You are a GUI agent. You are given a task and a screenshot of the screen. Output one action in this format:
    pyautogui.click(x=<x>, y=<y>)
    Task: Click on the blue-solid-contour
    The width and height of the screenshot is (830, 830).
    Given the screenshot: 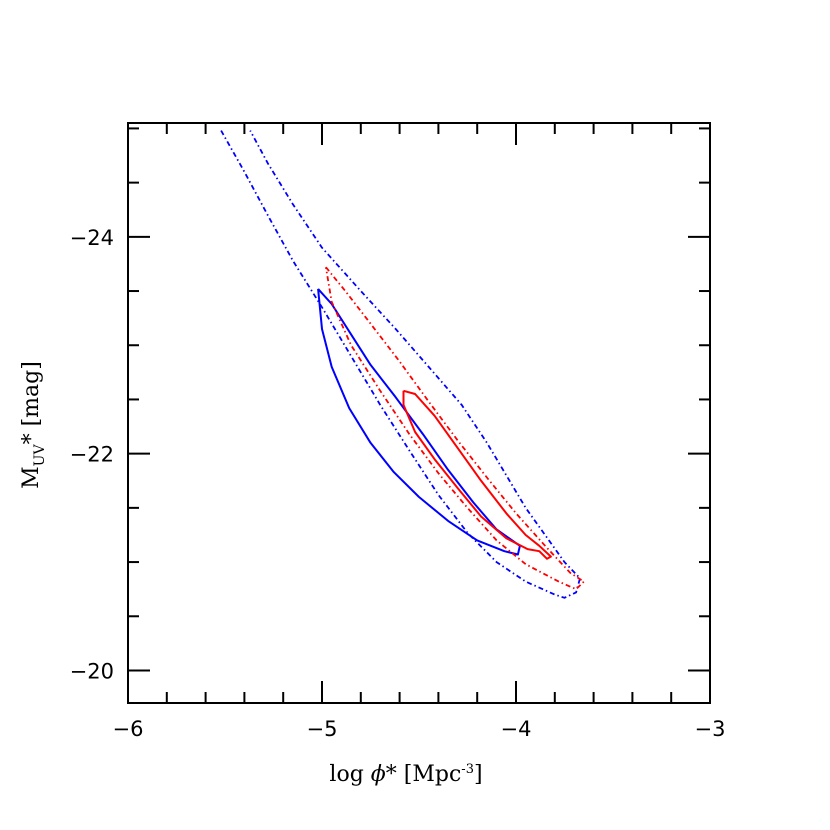 What is the action you would take?
    pyautogui.click(x=419, y=422)
    